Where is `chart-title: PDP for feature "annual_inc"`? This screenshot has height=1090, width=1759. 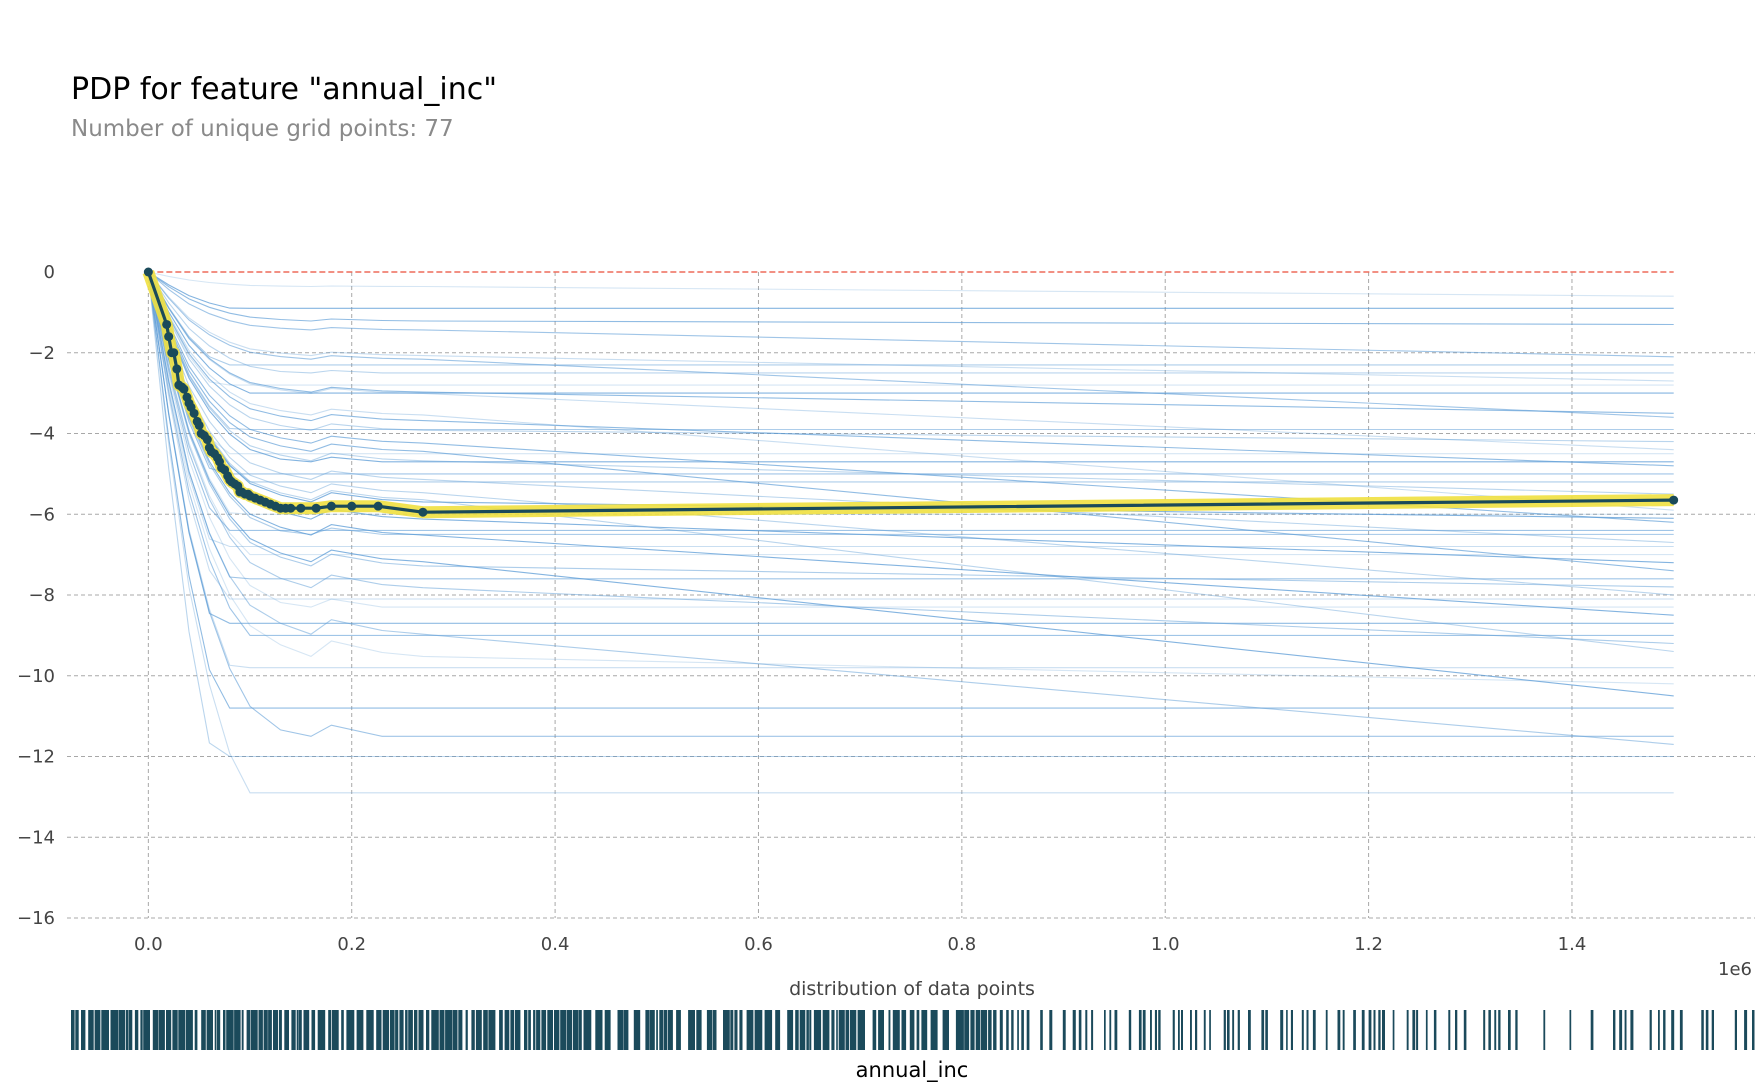
chart-title: PDP for feature "annual_inc" is located at coordinates (284, 89).